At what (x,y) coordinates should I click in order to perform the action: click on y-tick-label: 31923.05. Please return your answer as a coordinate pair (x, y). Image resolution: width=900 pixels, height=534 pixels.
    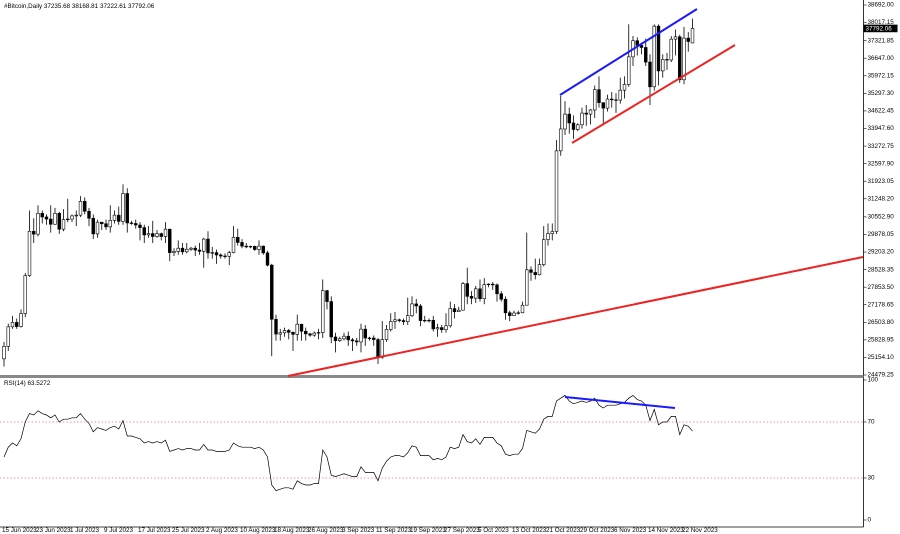
    Looking at the image, I should click on (881, 181).